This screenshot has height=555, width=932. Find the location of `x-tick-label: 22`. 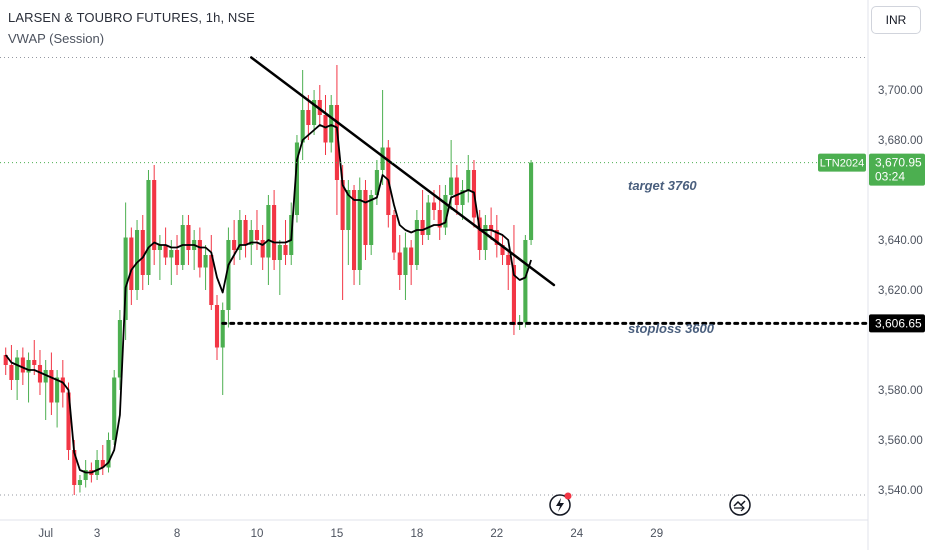

x-tick-label: 22 is located at coordinates (496, 534).